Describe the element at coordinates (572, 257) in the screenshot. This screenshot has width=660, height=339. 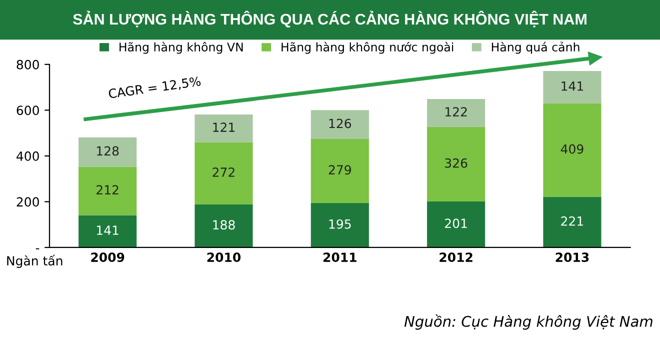
I see `x-tick-label: 2013` at that location.